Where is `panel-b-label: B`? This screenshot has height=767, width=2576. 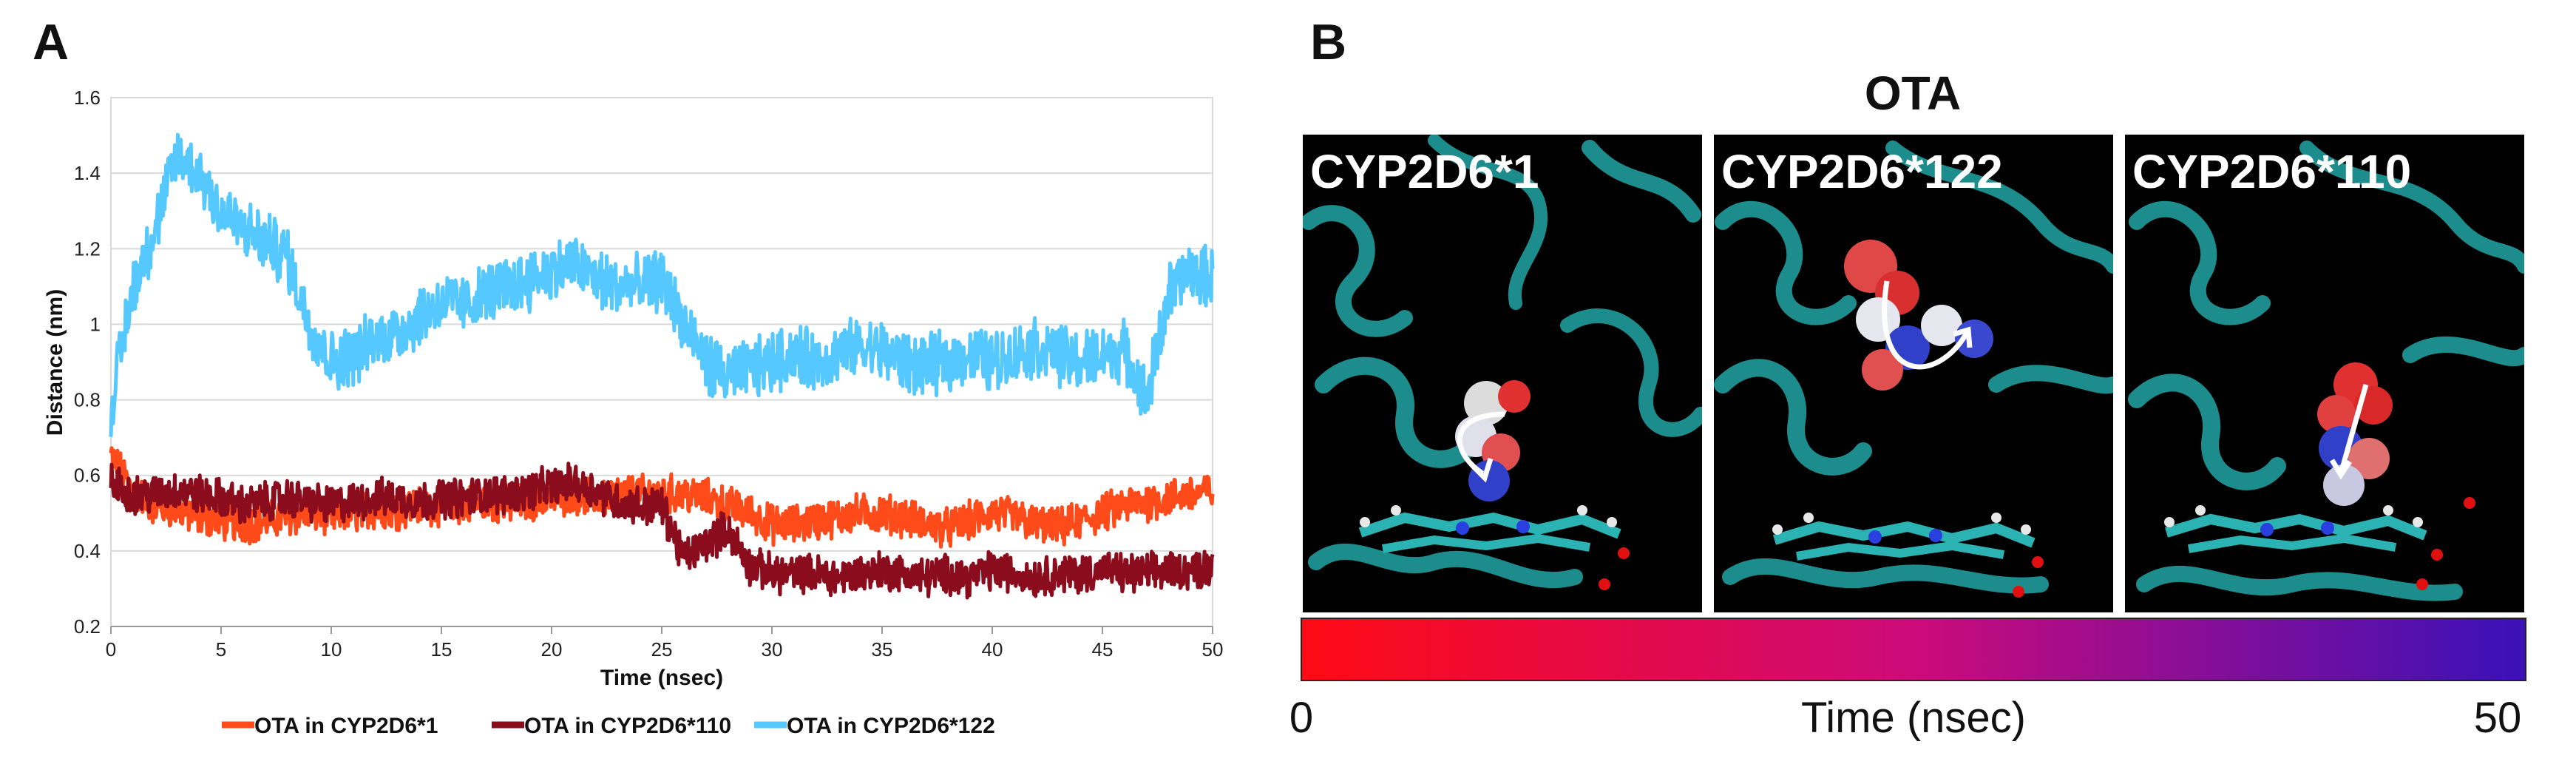 panel-b-label: B is located at coordinates (1328, 42).